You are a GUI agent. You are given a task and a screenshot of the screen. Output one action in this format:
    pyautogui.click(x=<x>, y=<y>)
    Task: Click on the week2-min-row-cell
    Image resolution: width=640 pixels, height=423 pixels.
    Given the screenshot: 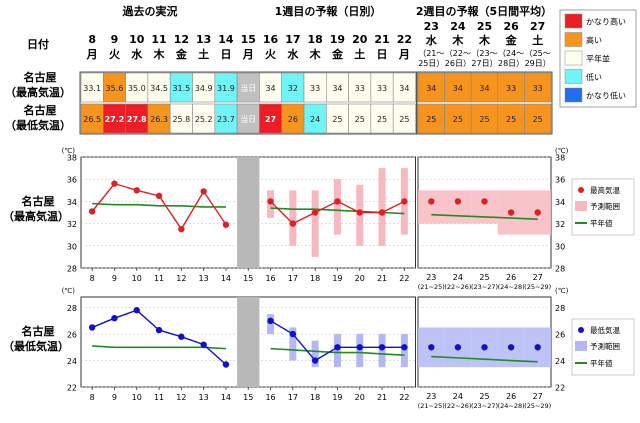 What is the action you would take?
    pyautogui.click(x=511, y=118)
    